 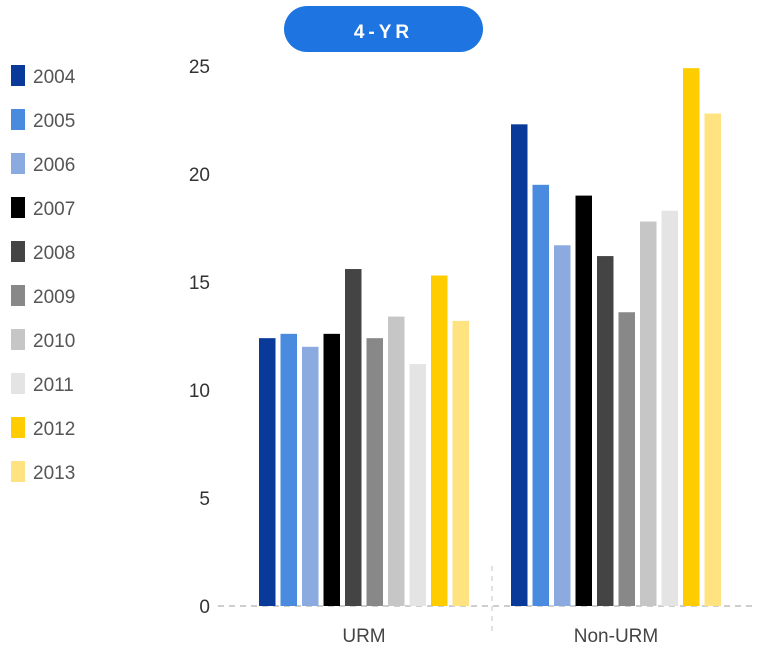 What do you see at coordinates (648, 413) in the screenshot?
I see `bar-2010-non-urm` at bounding box center [648, 413].